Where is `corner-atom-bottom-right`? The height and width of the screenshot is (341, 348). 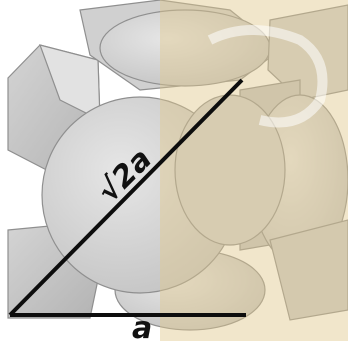 corner-atom-bottom-right is located at coordinates (308, 270).